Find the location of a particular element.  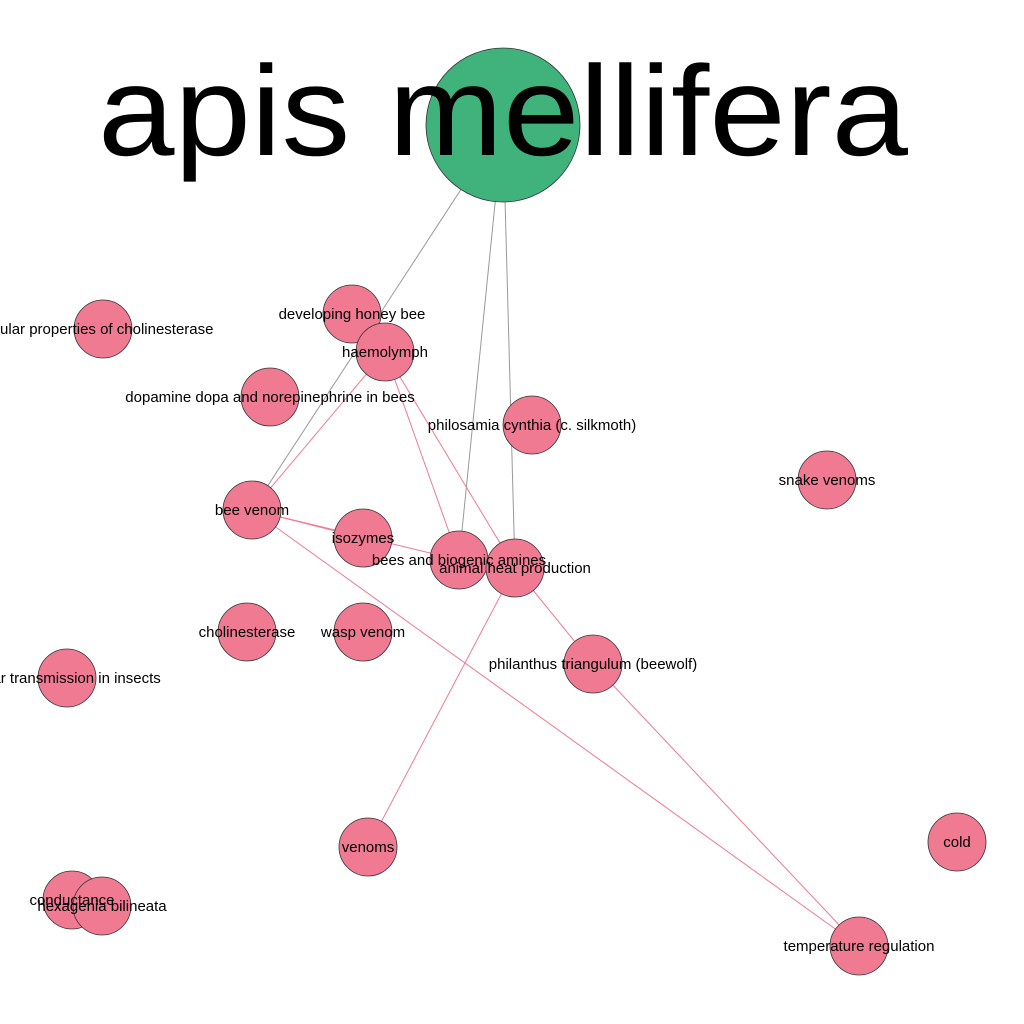

node-label-mol-chol: cular properties of cholinesterase is located at coordinates (106, 329).